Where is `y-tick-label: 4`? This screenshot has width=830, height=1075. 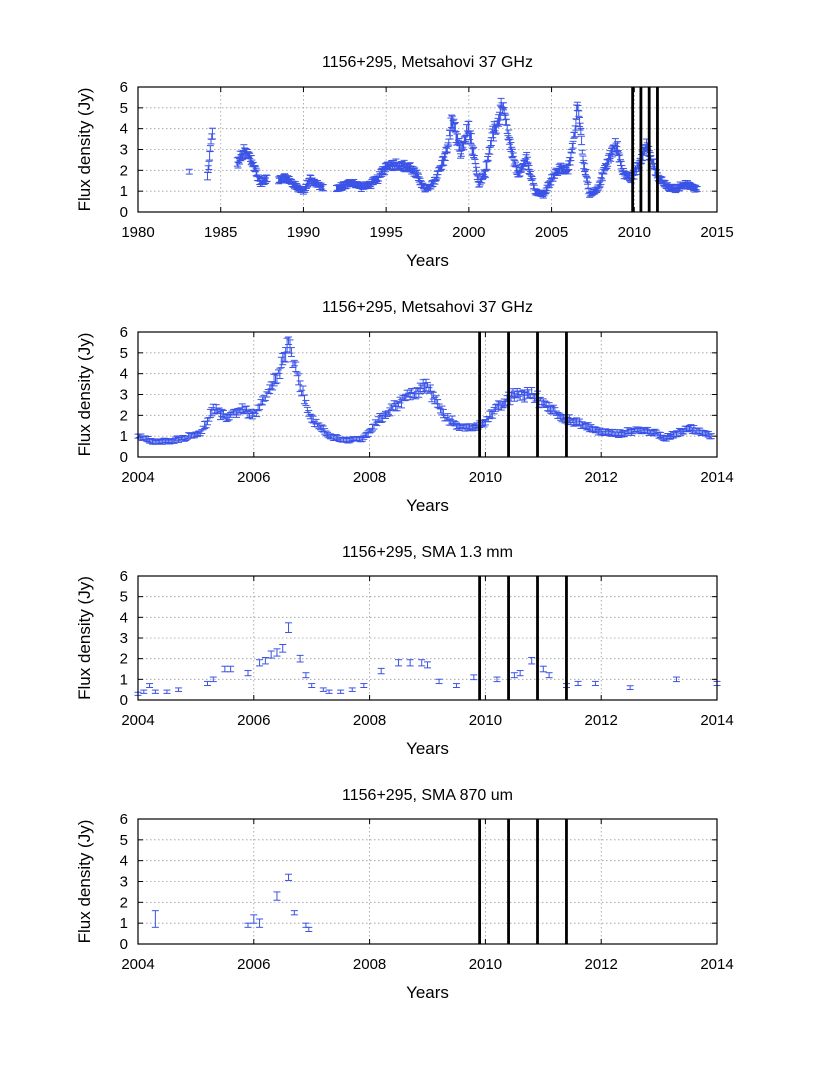
y-tick-label: 4 is located at coordinates (124, 129).